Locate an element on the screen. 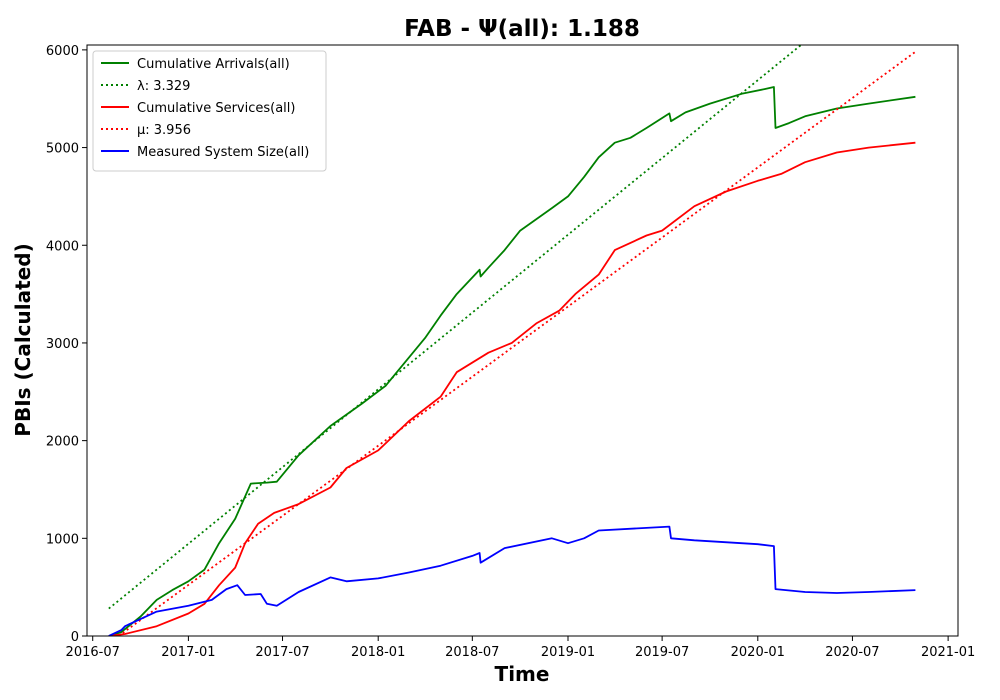  chart-title: FAB - Ψ(all): 1.188 is located at coordinates (522, 29).